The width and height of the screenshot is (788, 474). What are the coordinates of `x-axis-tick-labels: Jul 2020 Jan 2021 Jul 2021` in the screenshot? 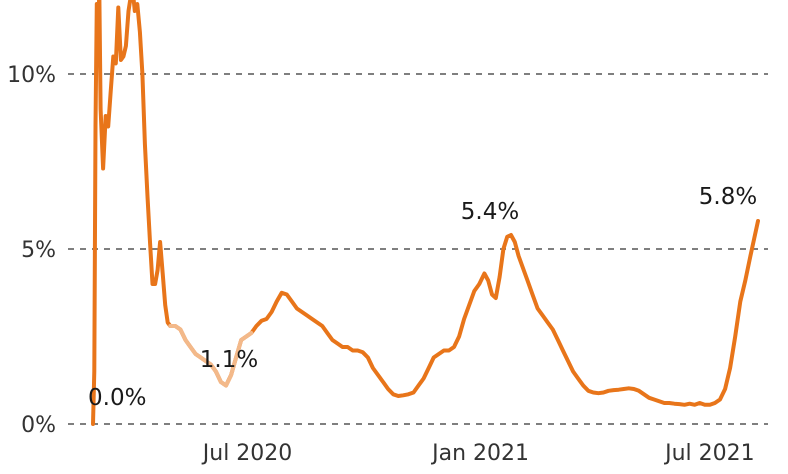 It's located at (478, 453).